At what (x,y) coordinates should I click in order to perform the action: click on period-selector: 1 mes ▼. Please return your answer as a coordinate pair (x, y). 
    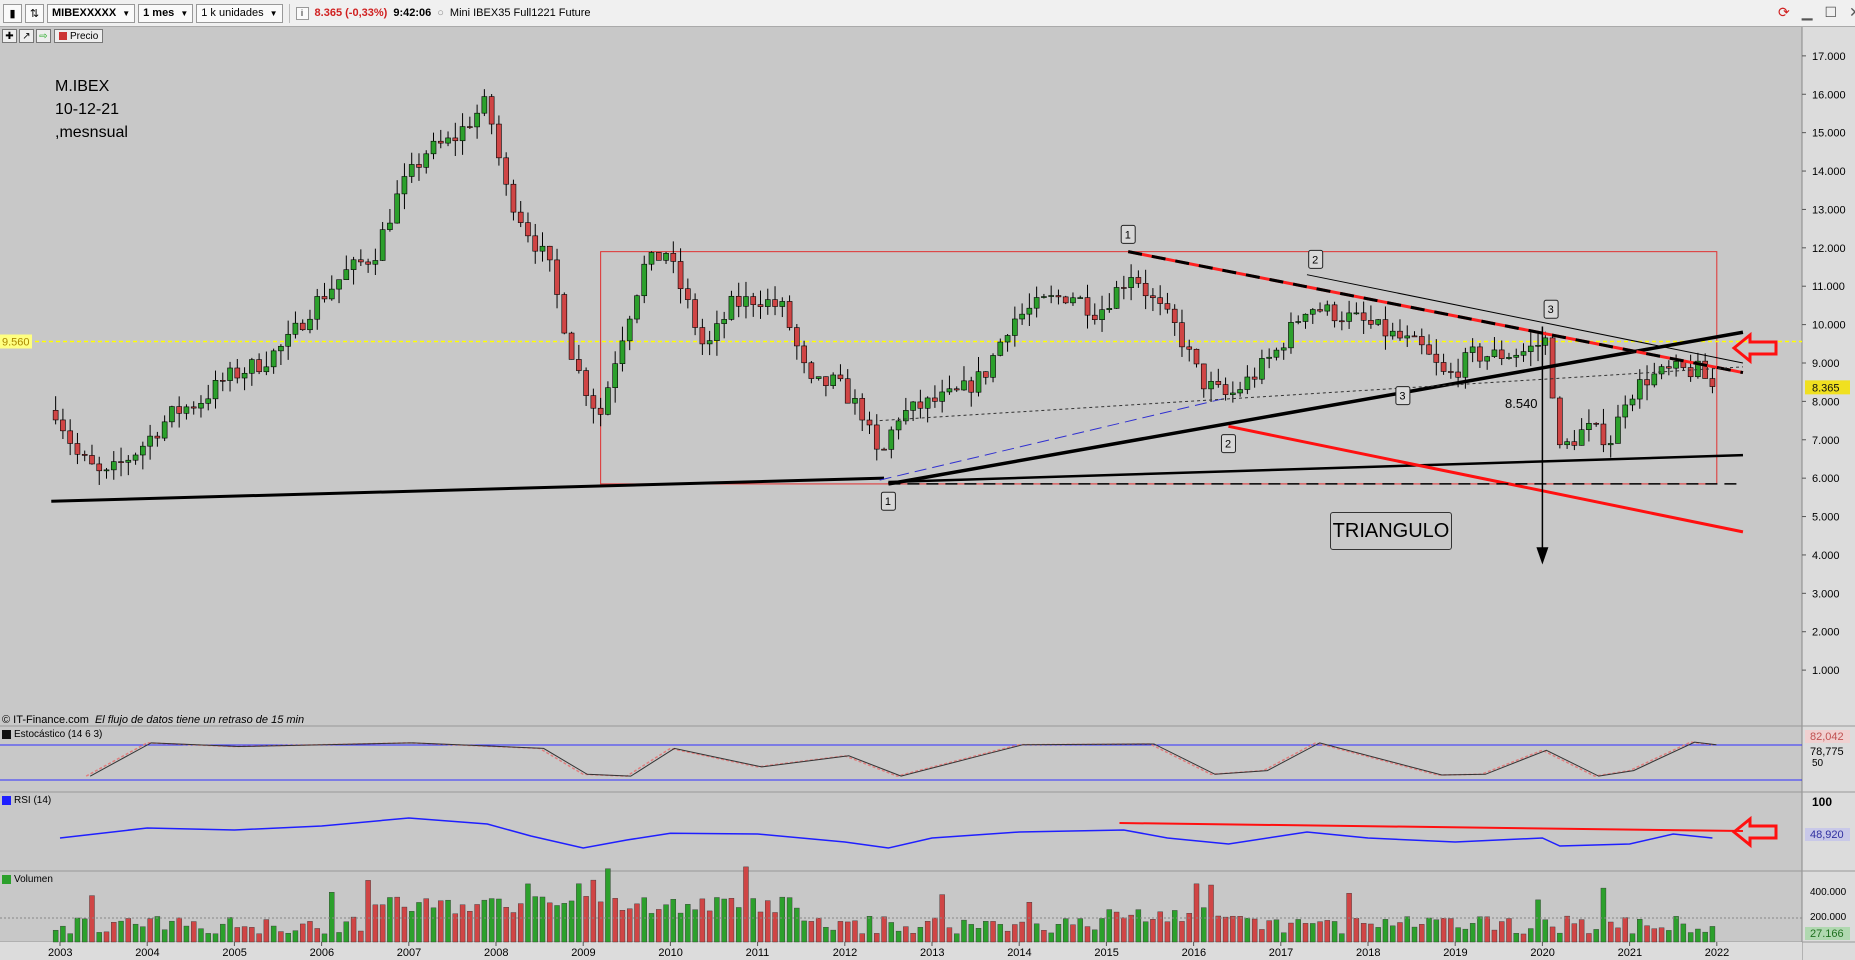
    Looking at the image, I should click on (166, 13).